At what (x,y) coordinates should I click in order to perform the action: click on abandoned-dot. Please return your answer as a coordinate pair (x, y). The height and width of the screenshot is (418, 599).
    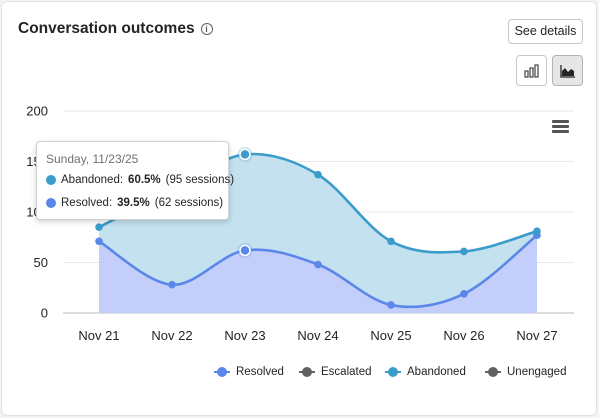
    Looking at the image, I should click on (51, 180).